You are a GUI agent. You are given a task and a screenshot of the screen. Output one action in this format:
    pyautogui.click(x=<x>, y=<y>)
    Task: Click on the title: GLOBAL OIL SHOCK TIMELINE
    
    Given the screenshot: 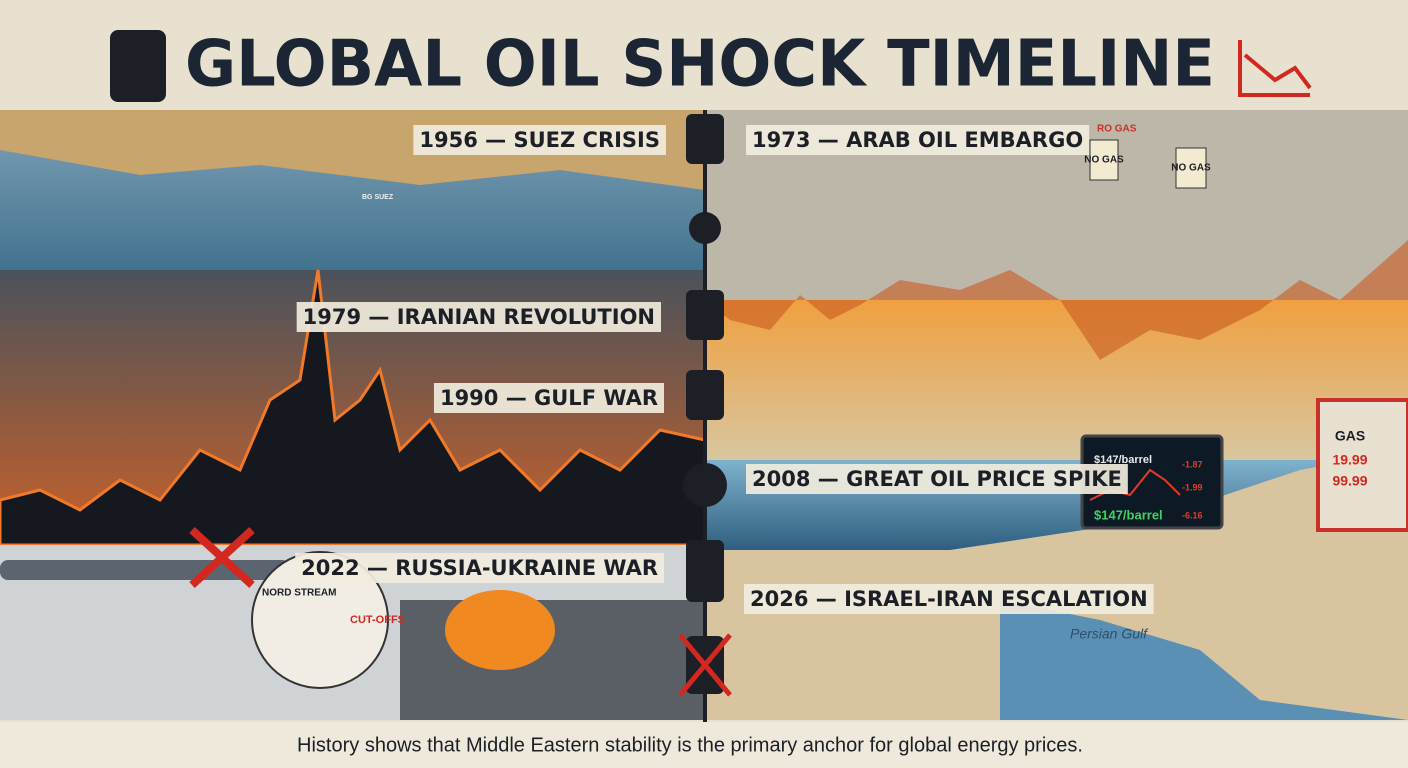 What is the action you would take?
    pyautogui.click(x=700, y=65)
    